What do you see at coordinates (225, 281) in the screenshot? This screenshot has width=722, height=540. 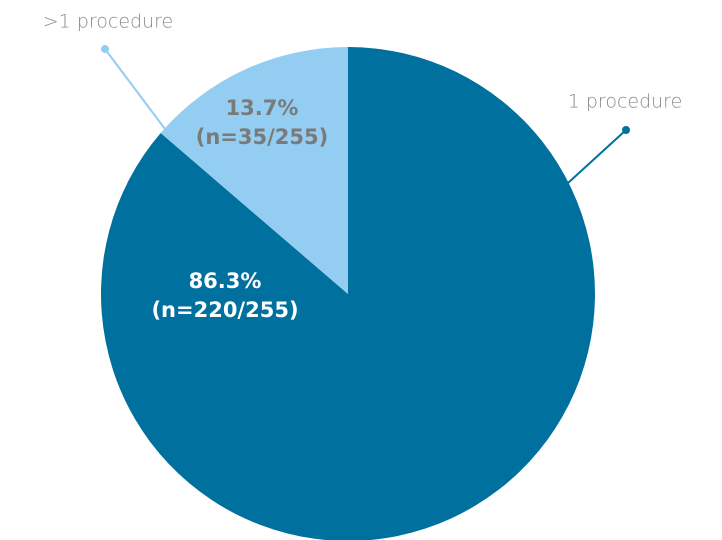 I see `value-label: 86.3%` at bounding box center [225, 281].